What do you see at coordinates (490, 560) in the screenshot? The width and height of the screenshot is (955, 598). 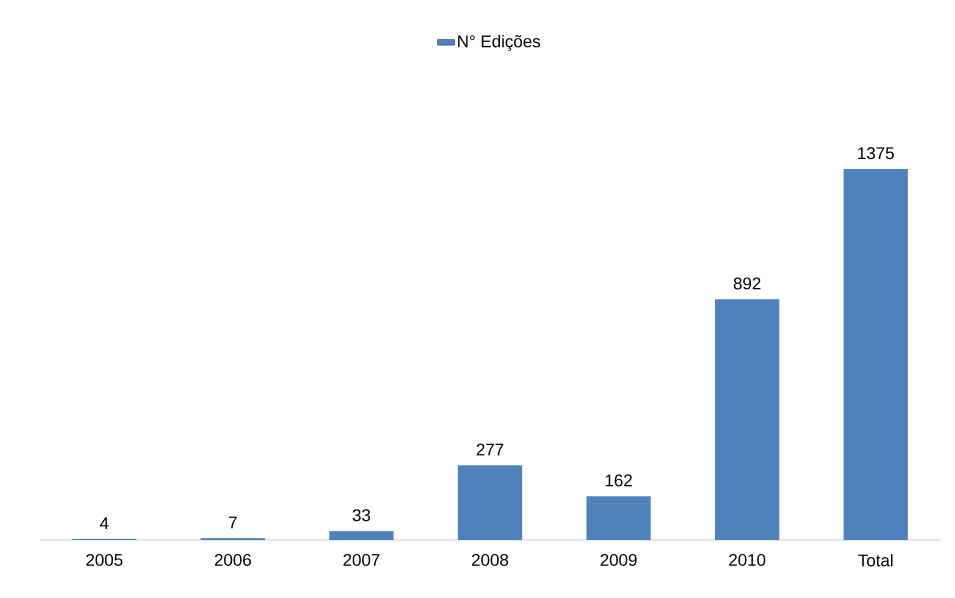 I see `x-tick-label: 2008` at bounding box center [490, 560].